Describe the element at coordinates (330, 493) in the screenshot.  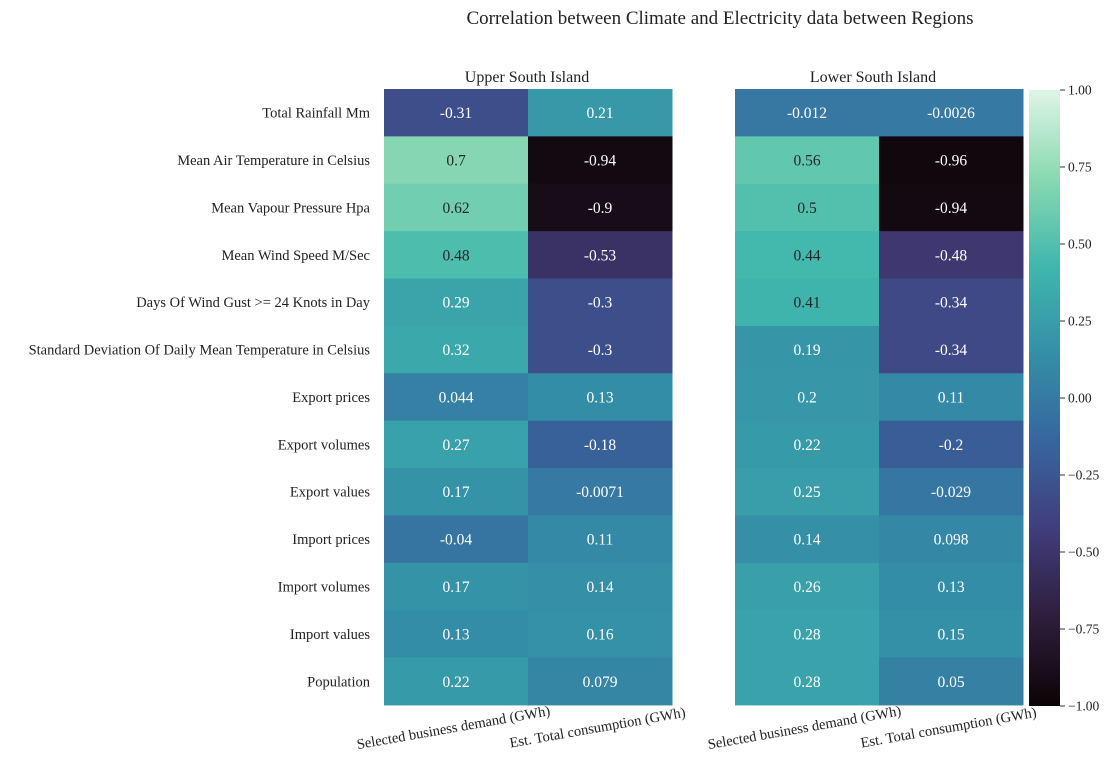
I see `row-label: Export values` at that location.